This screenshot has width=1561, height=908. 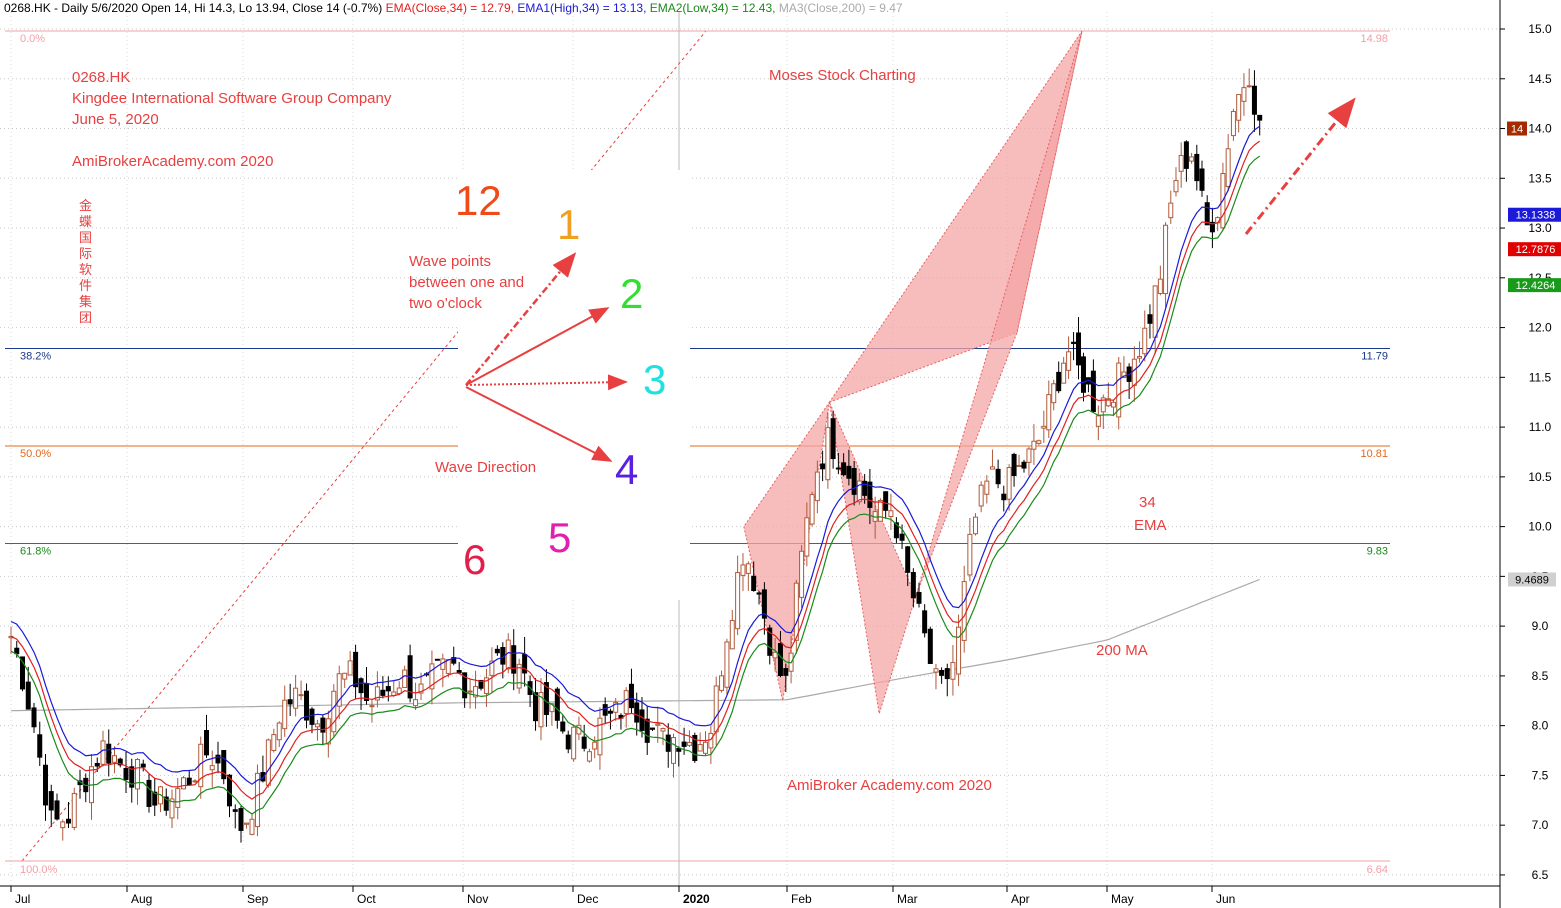 I want to click on price-tag-label: 12.4264, so click(x=1536, y=286).